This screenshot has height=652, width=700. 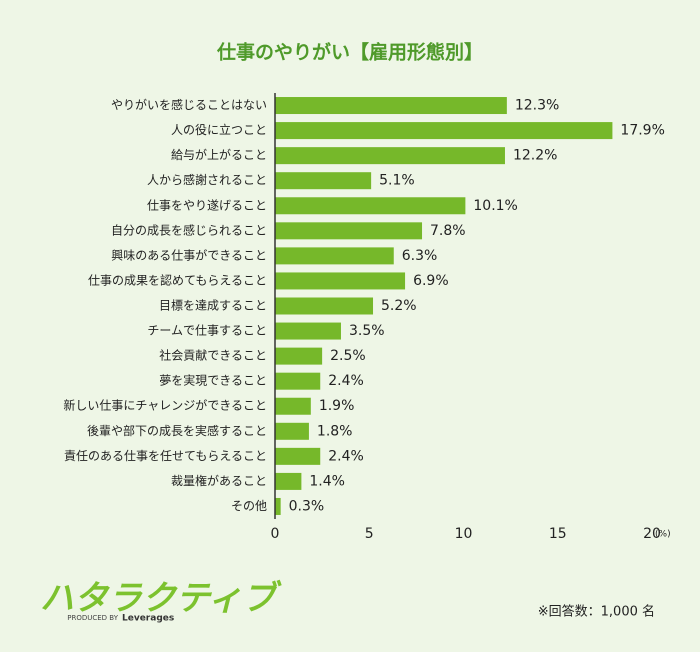 What do you see at coordinates (219, 129) in the screenshot?
I see `category-label: 人の役に立つこと` at bounding box center [219, 129].